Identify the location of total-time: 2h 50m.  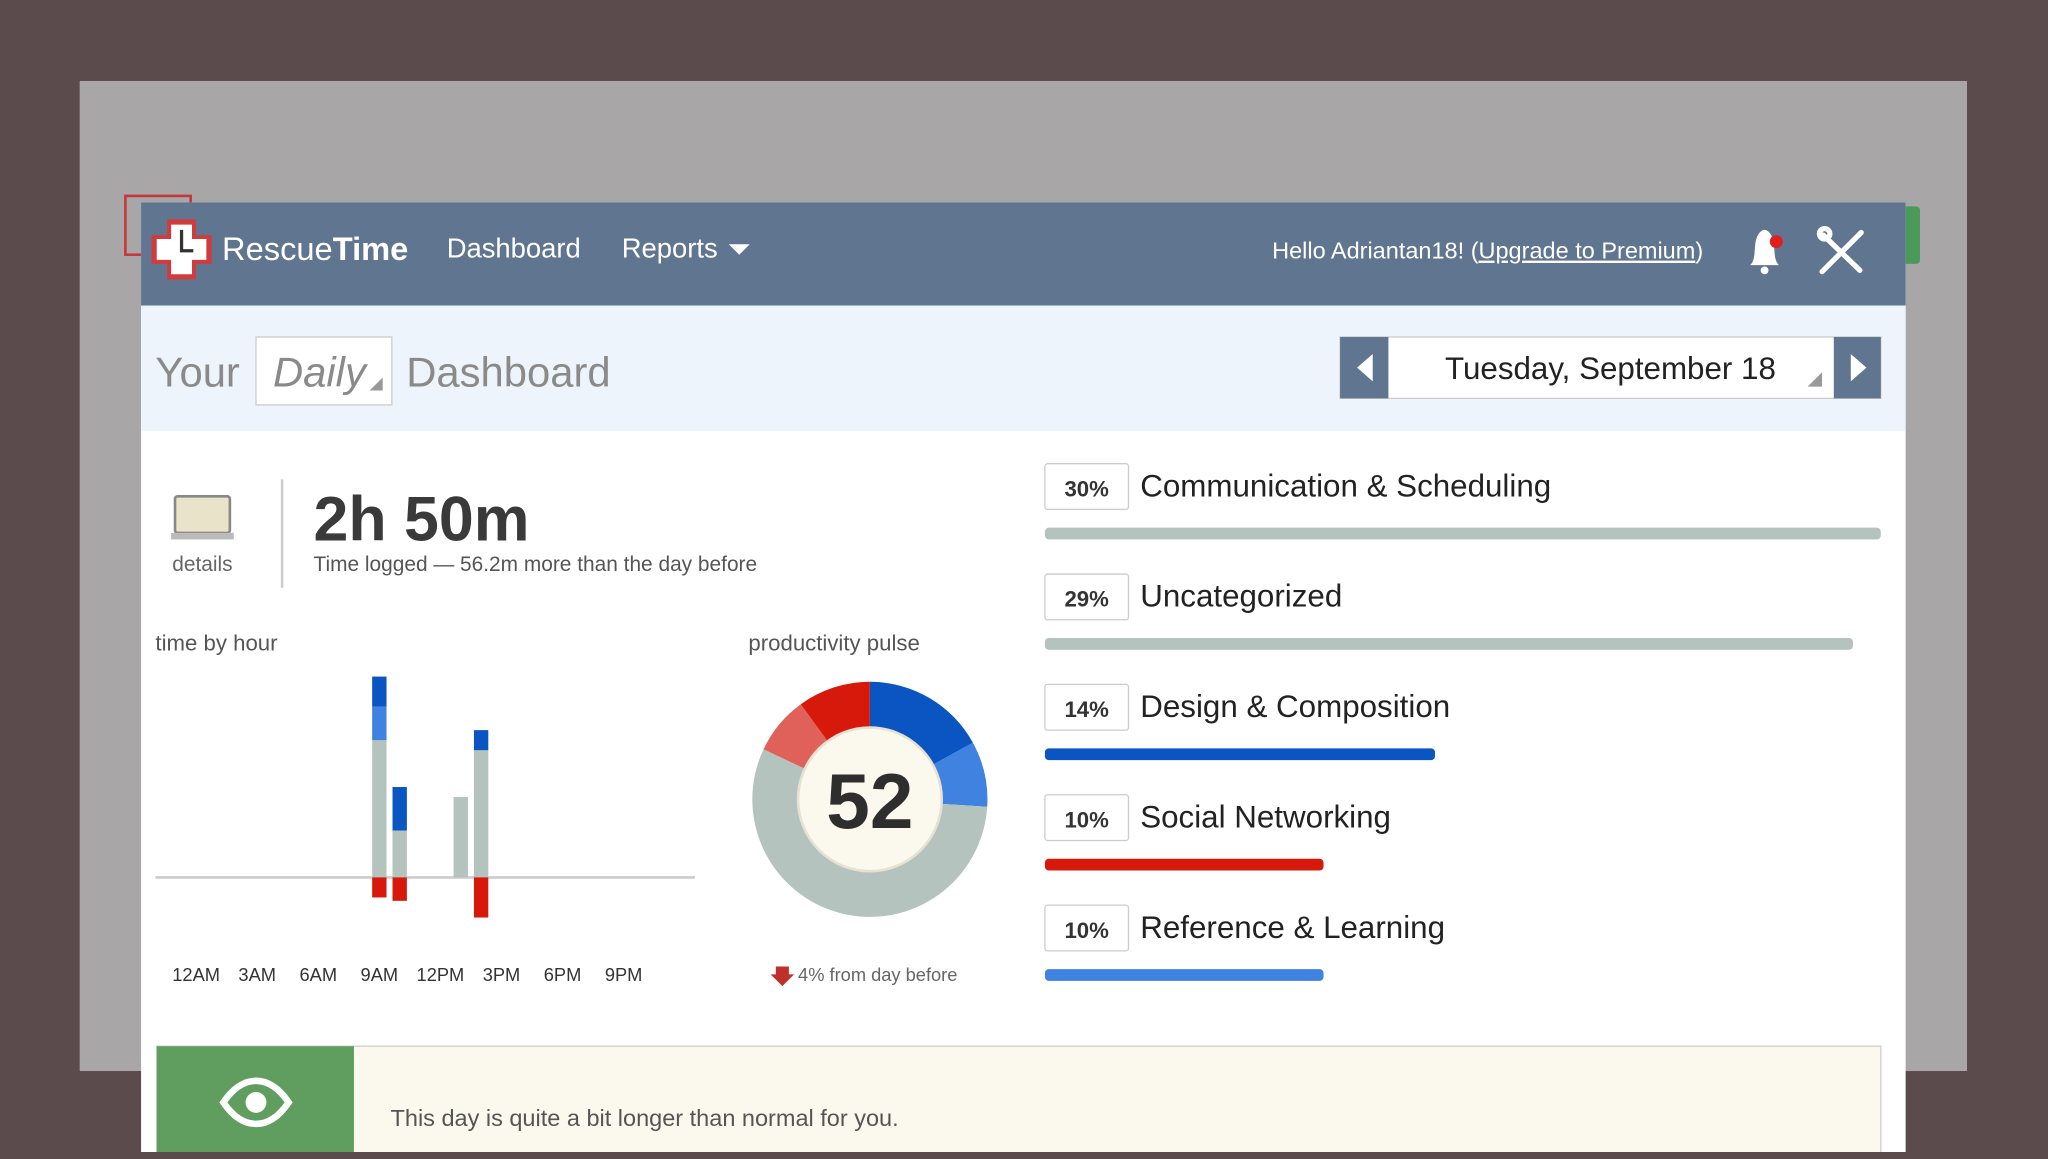
(421, 520).